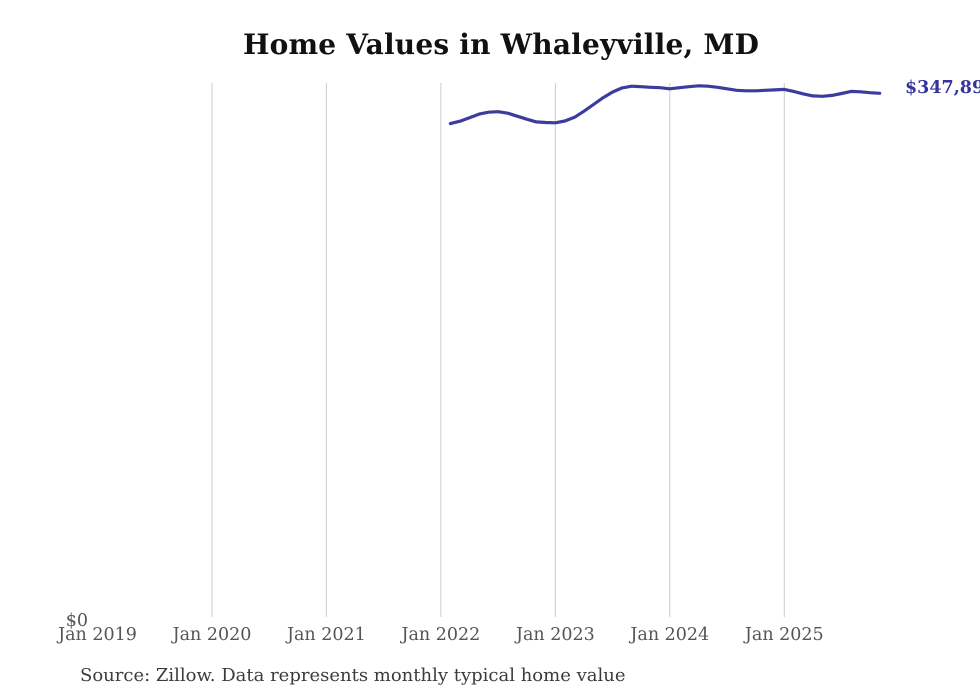 This screenshot has width=980, height=699. I want to click on x-tick-label-2020-01: Jan 2020, so click(212, 635).